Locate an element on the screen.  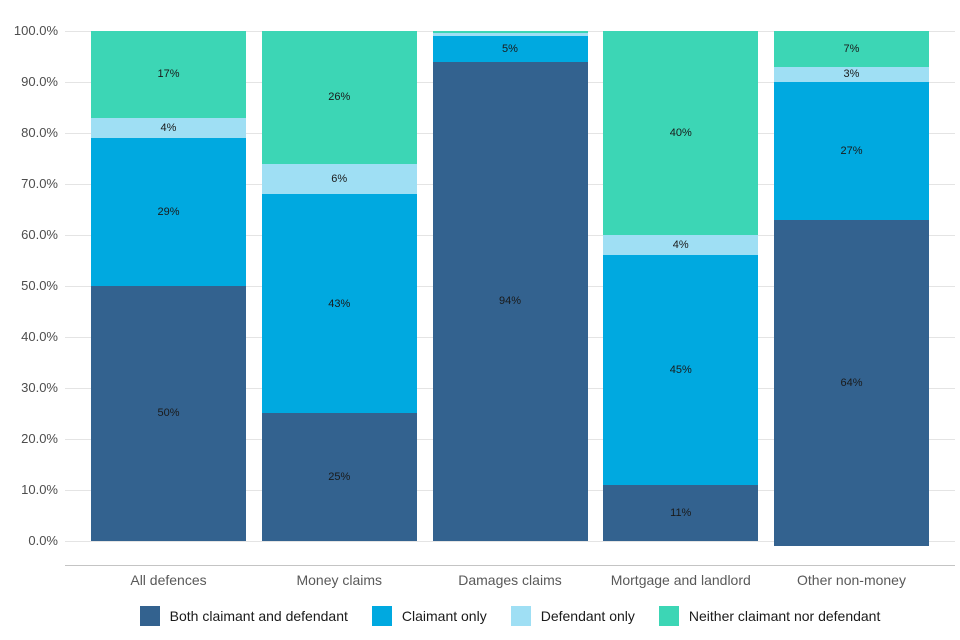
segment-both-claimant-and-defendant-all-defences: 50% is located at coordinates (168, 413).